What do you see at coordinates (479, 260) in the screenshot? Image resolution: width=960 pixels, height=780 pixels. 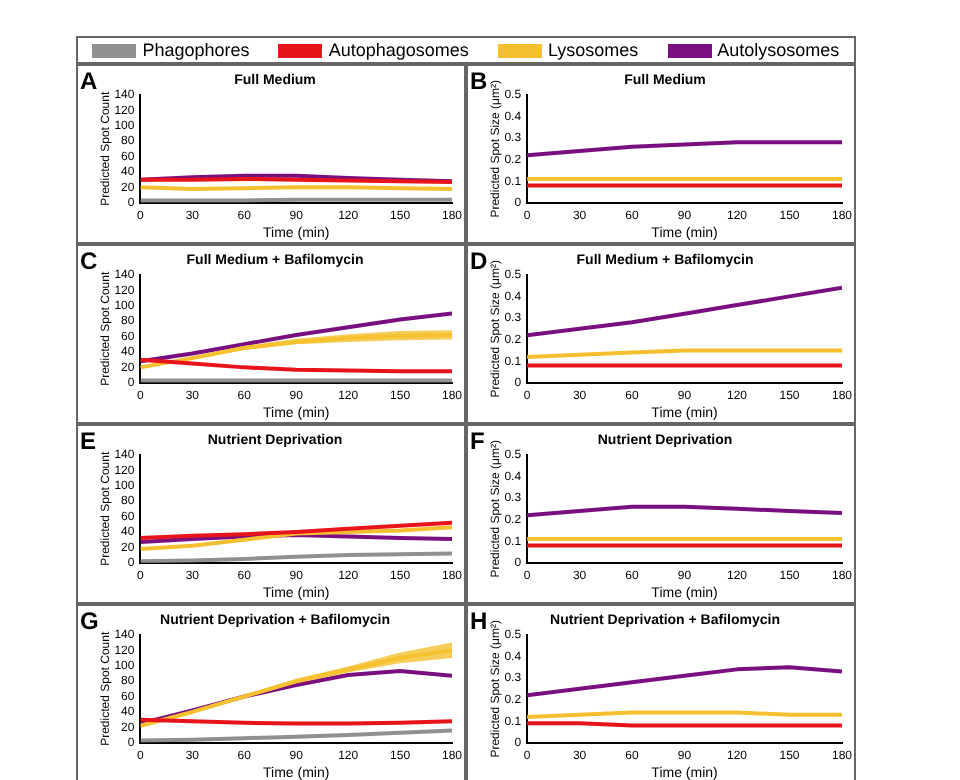 I see `text: D` at bounding box center [479, 260].